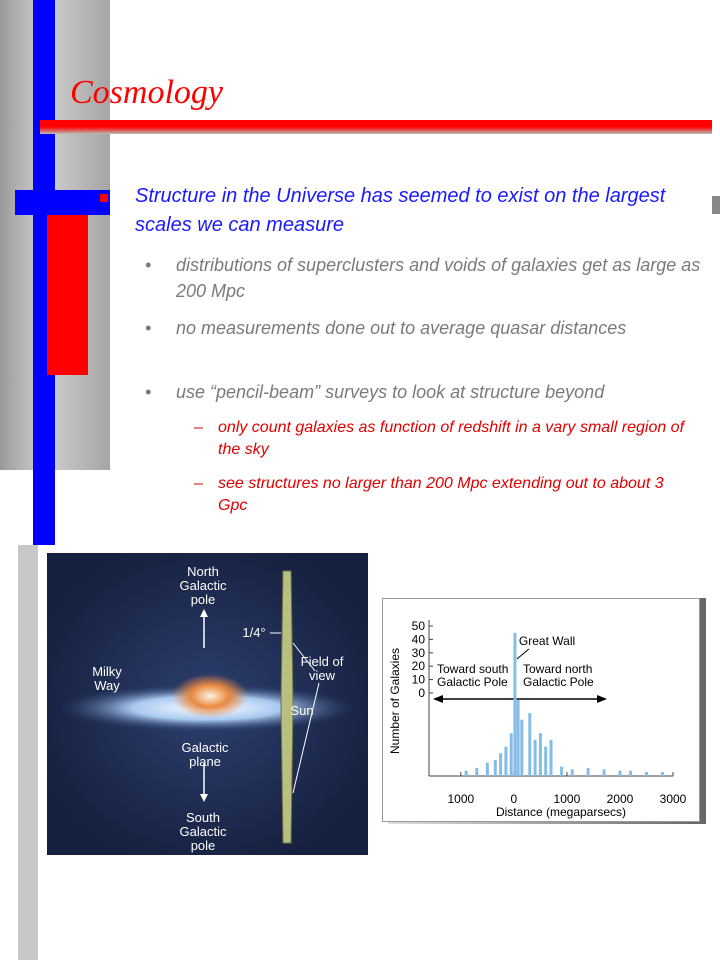  Describe the element at coordinates (419, 653) in the screenshot. I see `y-tick-label: 30` at that location.